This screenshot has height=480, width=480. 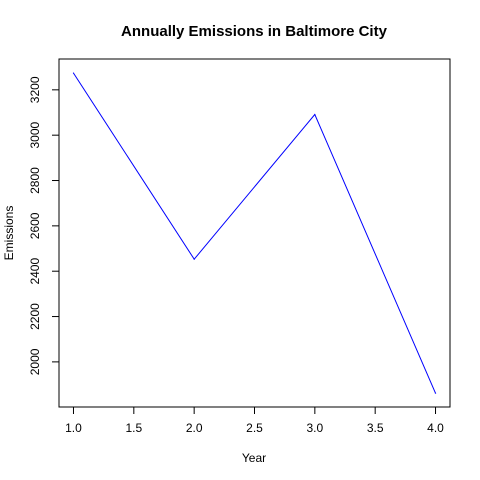 What do you see at coordinates (9, 233) in the screenshot?
I see `y-axis-title: Emissions` at bounding box center [9, 233].